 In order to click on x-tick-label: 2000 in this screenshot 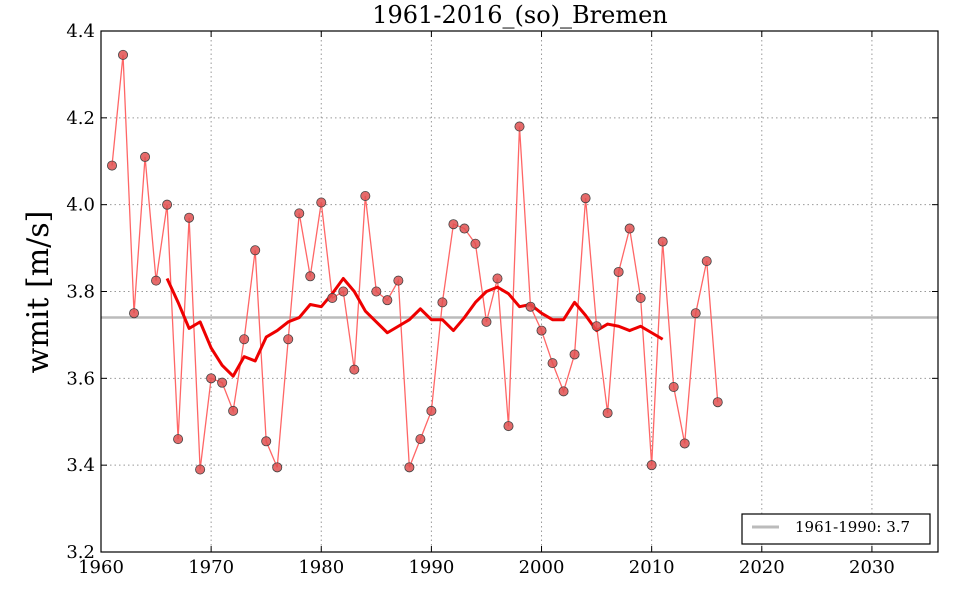, I will do `click(542, 567)`.